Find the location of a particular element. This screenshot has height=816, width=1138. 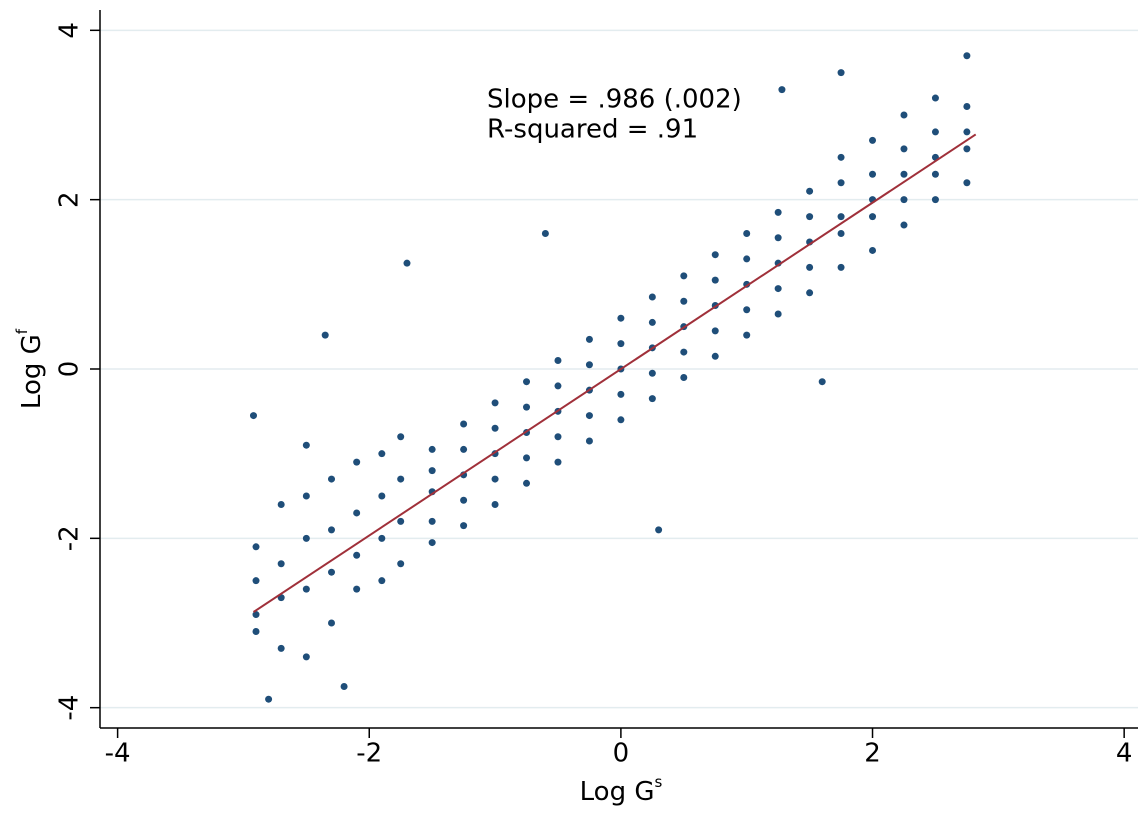

y-tick-label: -4 is located at coordinates (70, 708).